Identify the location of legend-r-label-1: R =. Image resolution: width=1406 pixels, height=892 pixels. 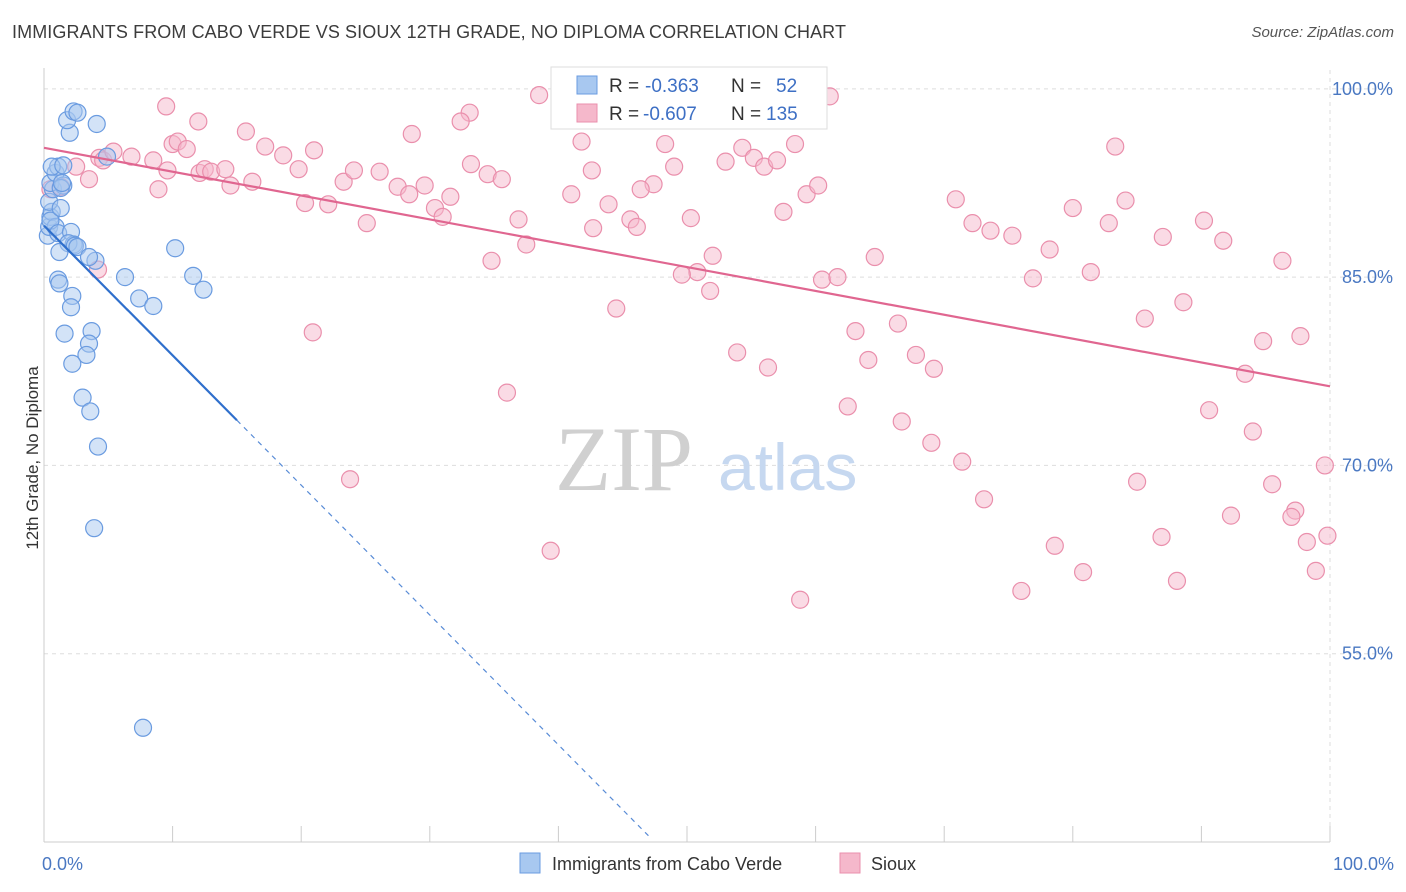
(624, 86).